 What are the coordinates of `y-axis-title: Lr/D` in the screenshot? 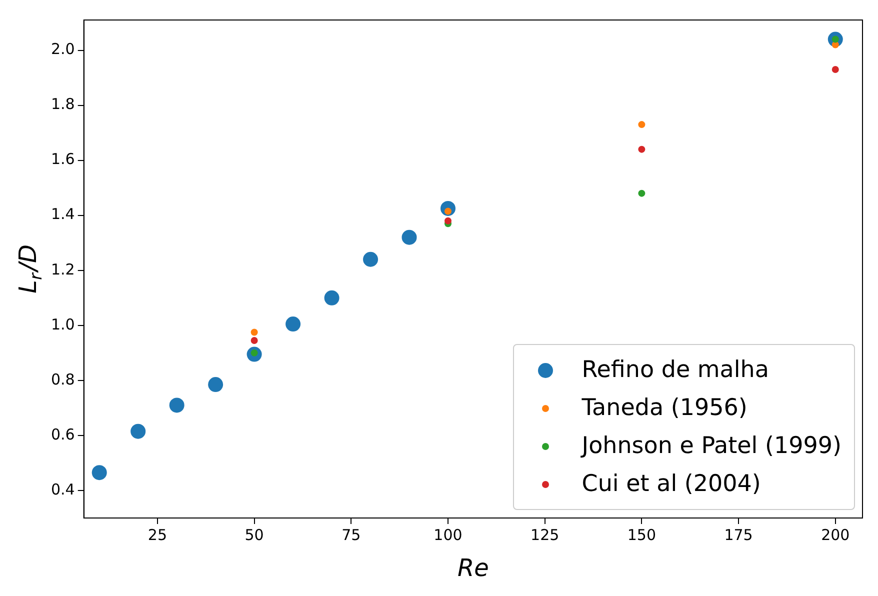 It's located at (30, 269).